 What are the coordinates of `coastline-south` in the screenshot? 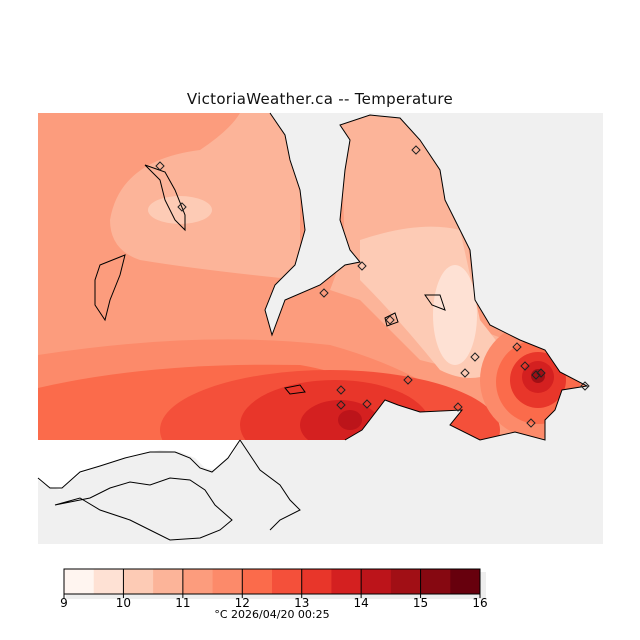 It's located at (169, 490).